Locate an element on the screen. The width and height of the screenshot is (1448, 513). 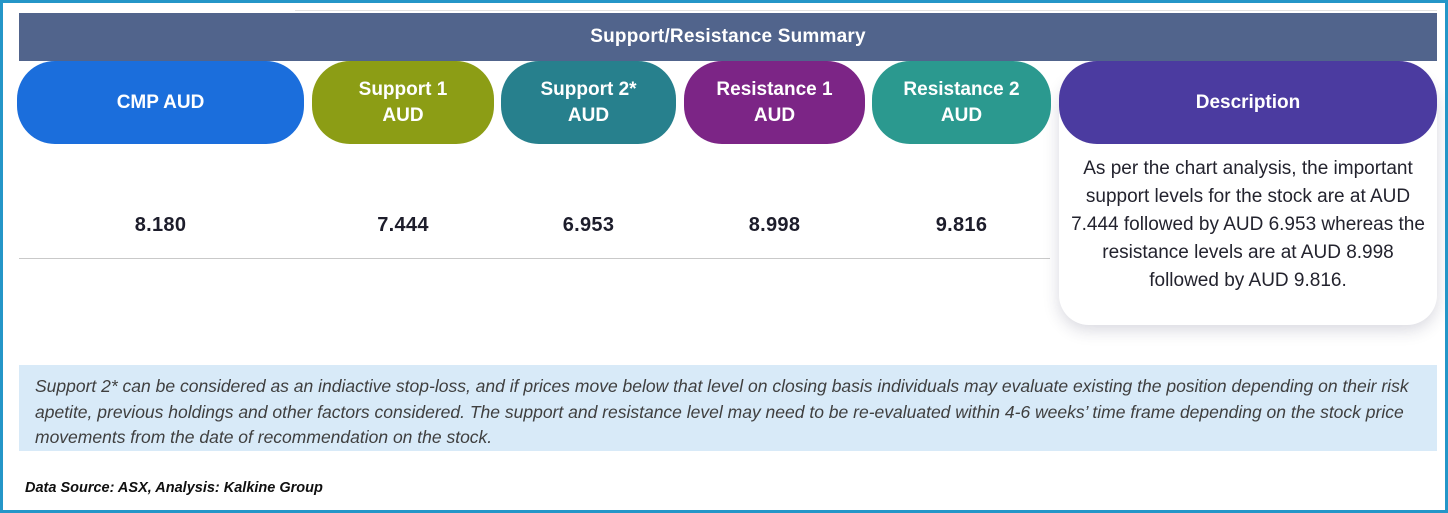
value-resistance-2: 9.816 is located at coordinates (961, 224).